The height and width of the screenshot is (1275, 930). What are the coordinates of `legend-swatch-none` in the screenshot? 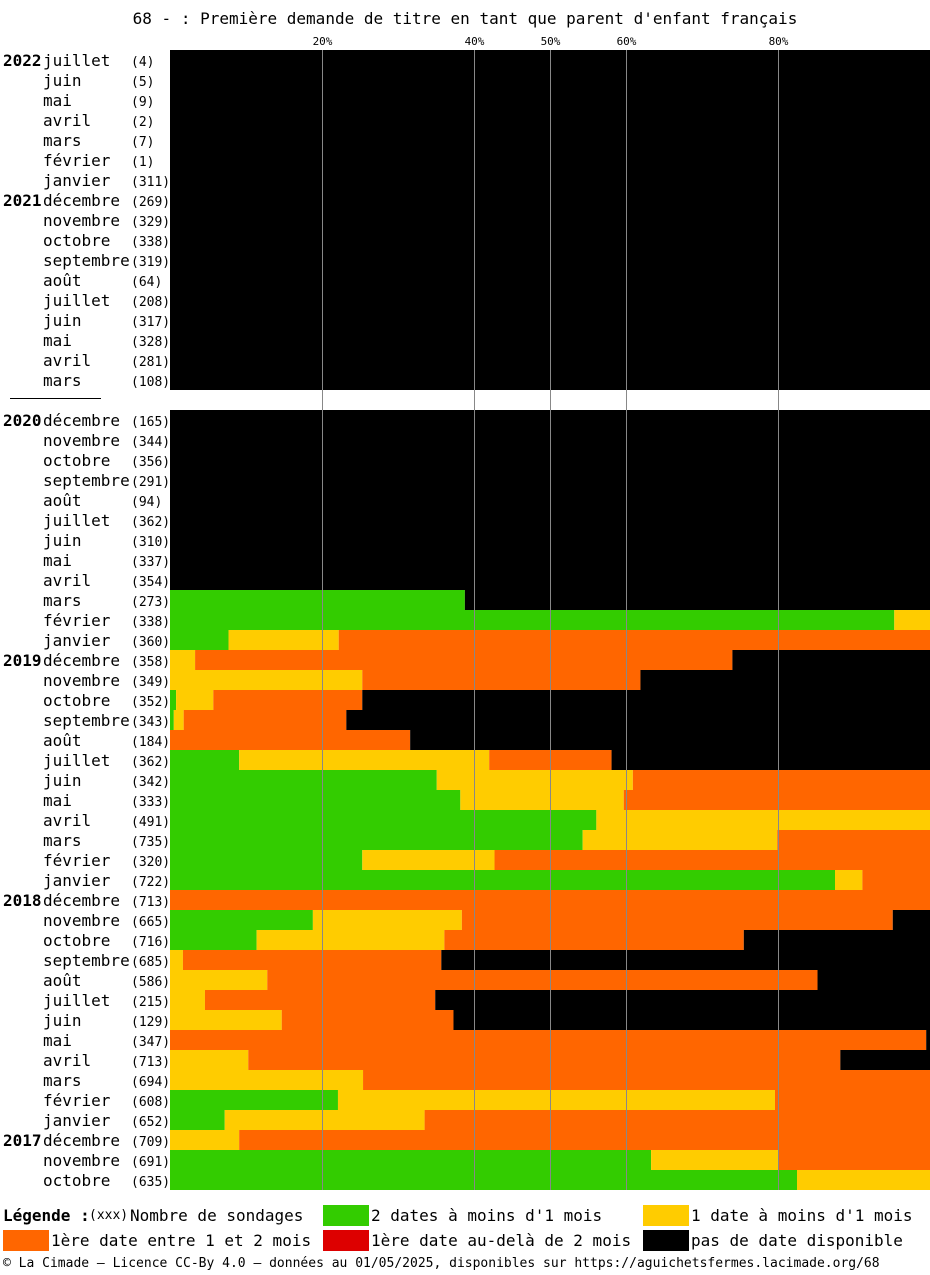 It's located at (666, 1240).